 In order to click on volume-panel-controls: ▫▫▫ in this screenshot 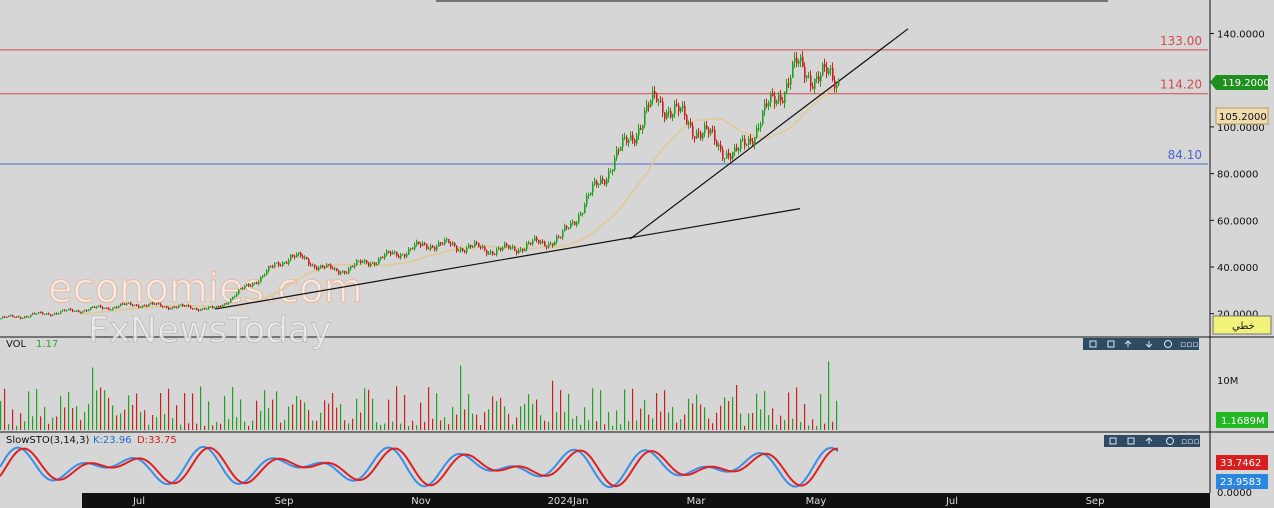, I will do `click(1141, 344)`.